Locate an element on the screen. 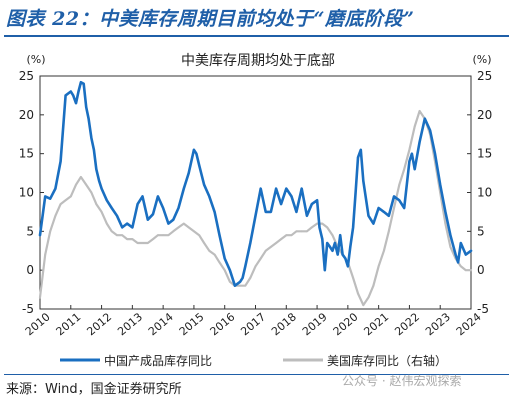  chart-title: 中美库存周期均处于底部 is located at coordinates (258, 61).